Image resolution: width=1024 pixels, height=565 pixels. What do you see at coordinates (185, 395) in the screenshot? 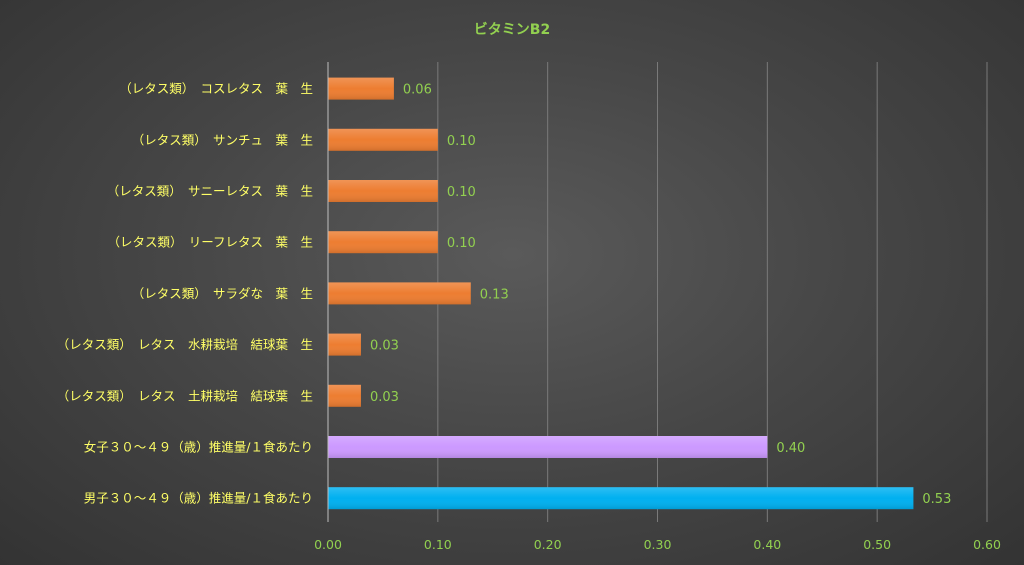
I see `category-label: （レタス類） レタス 土耕栽培 結球葉 生` at bounding box center [185, 395].